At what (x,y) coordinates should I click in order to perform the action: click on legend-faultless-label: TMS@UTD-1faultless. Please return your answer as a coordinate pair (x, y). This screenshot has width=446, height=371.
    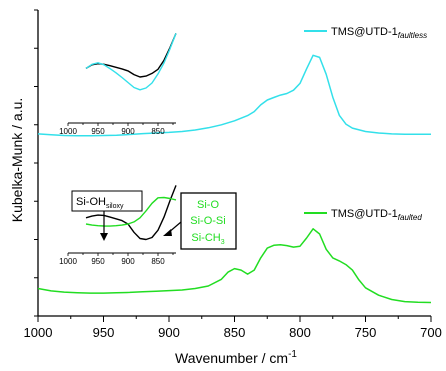
    Looking at the image, I should click on (379, 33).